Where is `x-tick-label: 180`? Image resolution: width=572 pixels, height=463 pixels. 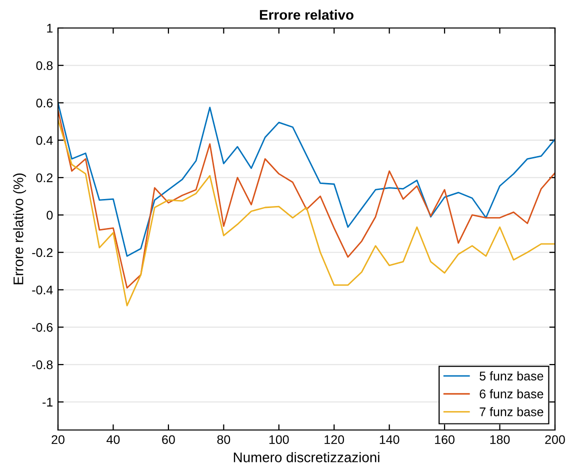 x-tick-label: 180 is located at coordinates (500, 439).